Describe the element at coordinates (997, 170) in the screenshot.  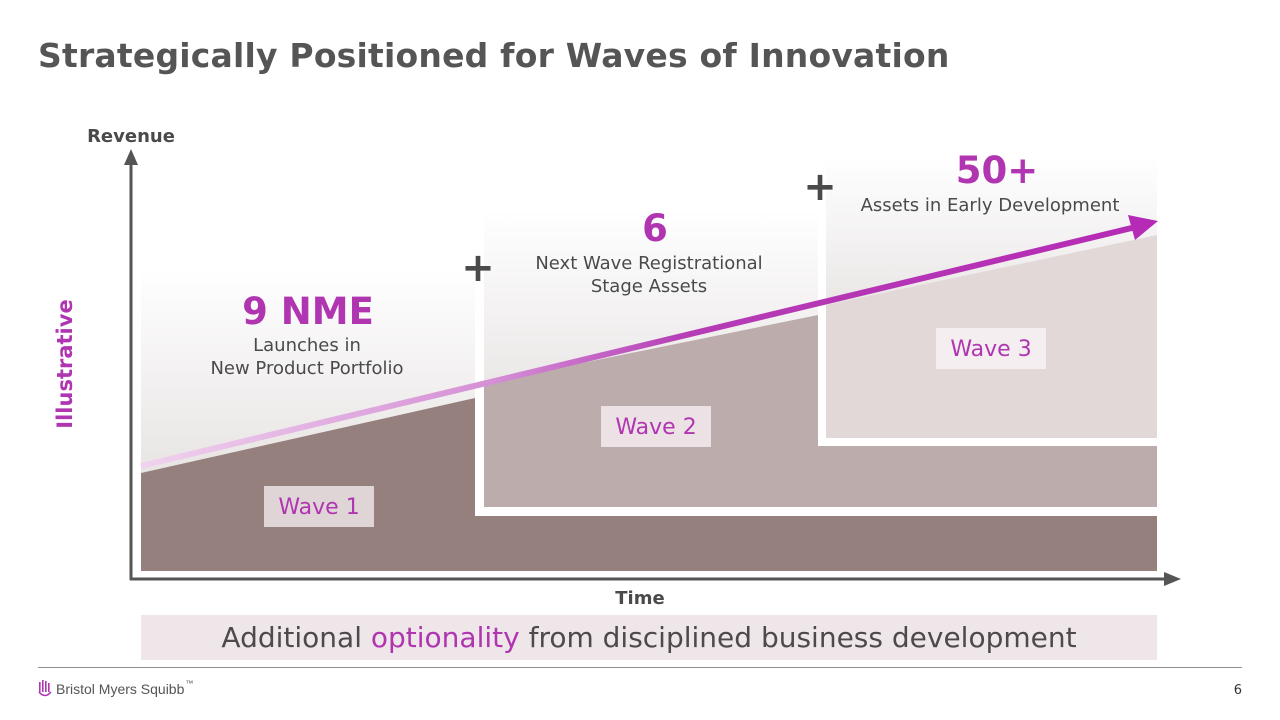
I see `wave3-number: 50+` at that location.